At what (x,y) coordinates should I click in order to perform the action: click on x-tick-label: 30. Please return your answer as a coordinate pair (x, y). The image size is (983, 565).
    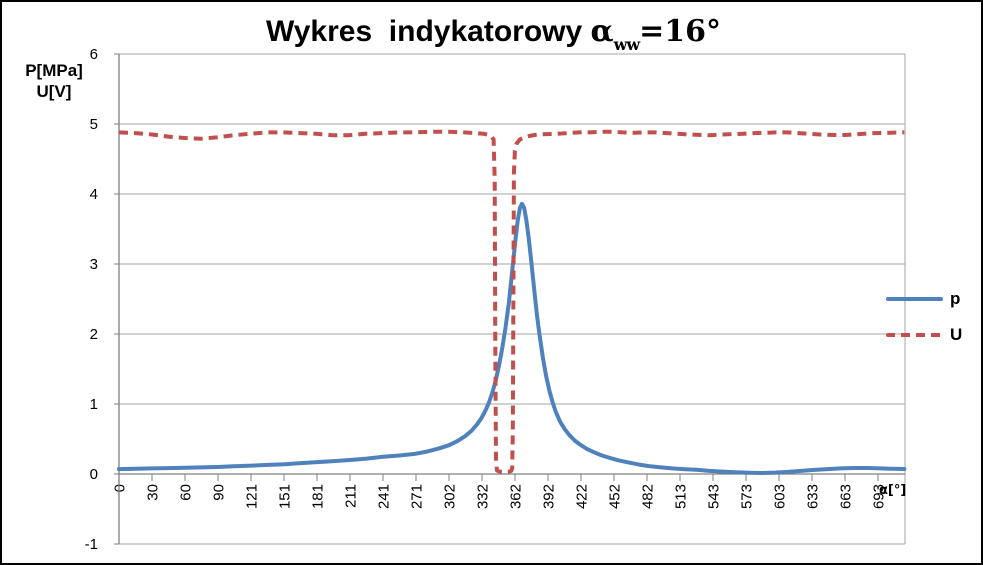
    Looking at the image, I should click on (153, 492).